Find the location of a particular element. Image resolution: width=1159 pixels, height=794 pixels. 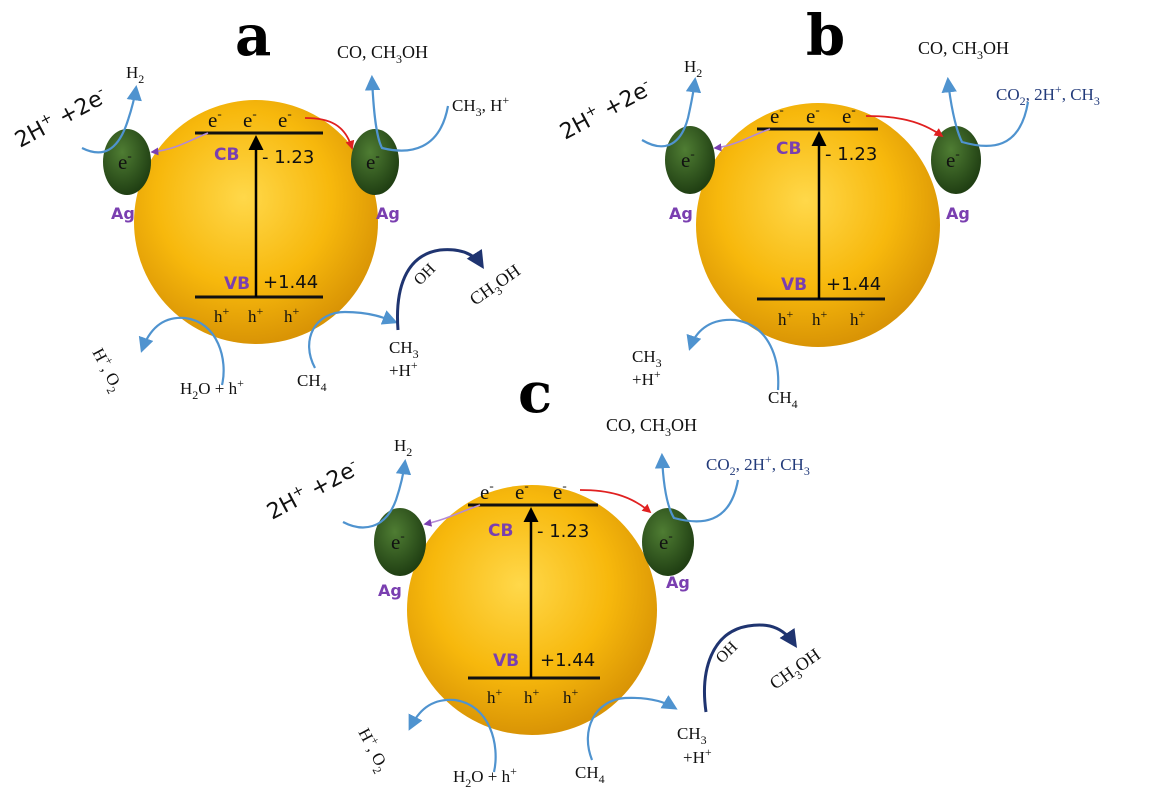

panel-b-h-reactant: 2H+ +2e- is located at coordinates (605, 109).